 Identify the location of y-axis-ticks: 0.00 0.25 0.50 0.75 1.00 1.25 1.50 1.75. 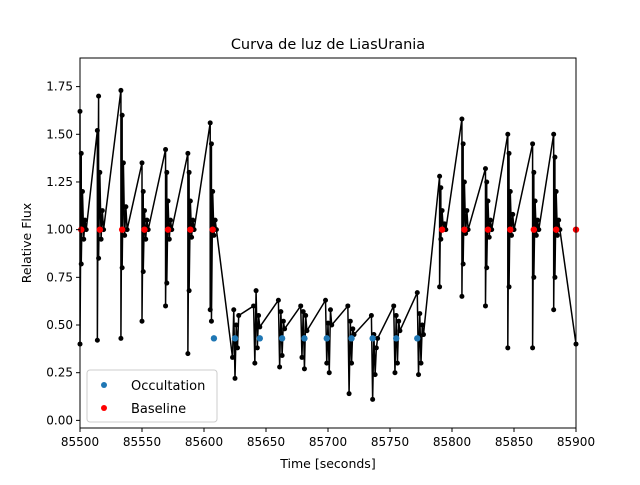
(63, 253).